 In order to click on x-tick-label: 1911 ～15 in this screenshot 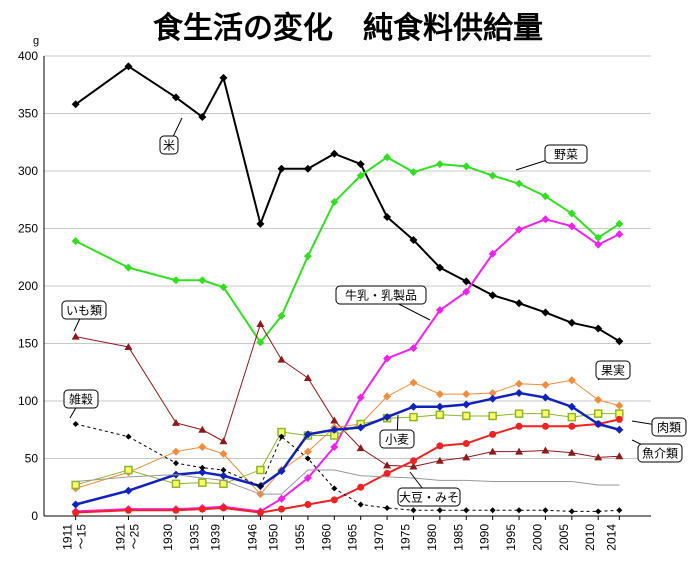, I will do `click(75, 537)`.